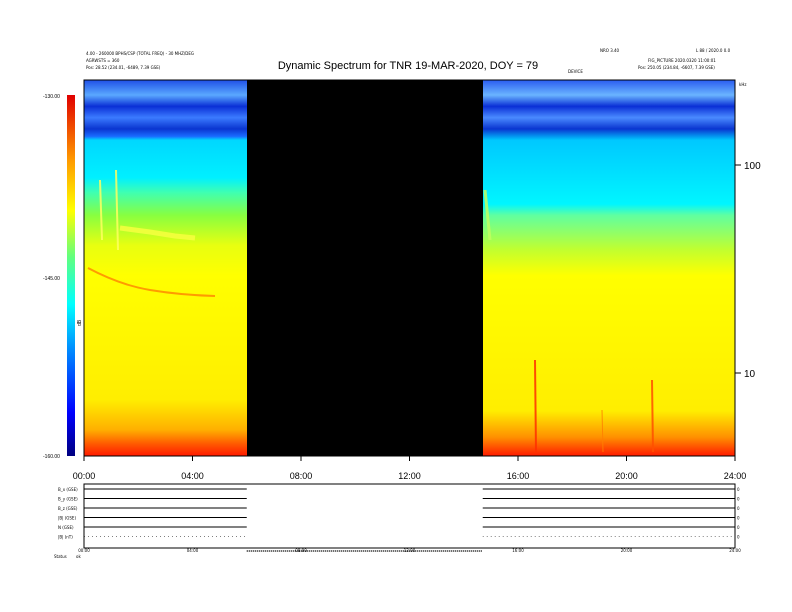 The width and height of the screenshot is (792, 612). I want to click on bottom-x-tick-label: 16:00, so click(518, 550).